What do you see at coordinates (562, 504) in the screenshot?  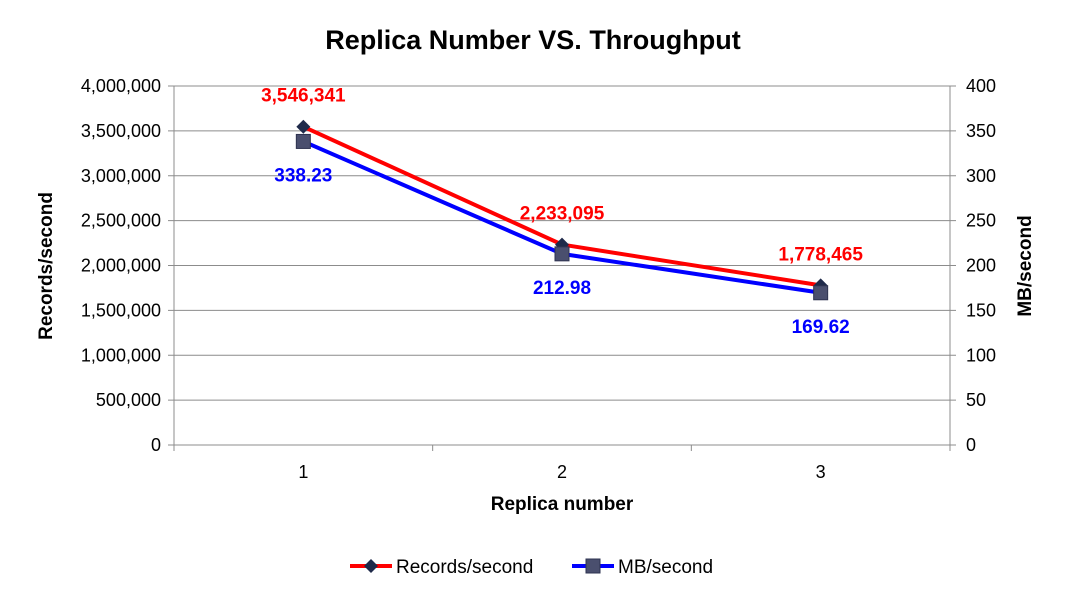 I see `x-axis-title: Replica number` at bounding box center [562, 504].